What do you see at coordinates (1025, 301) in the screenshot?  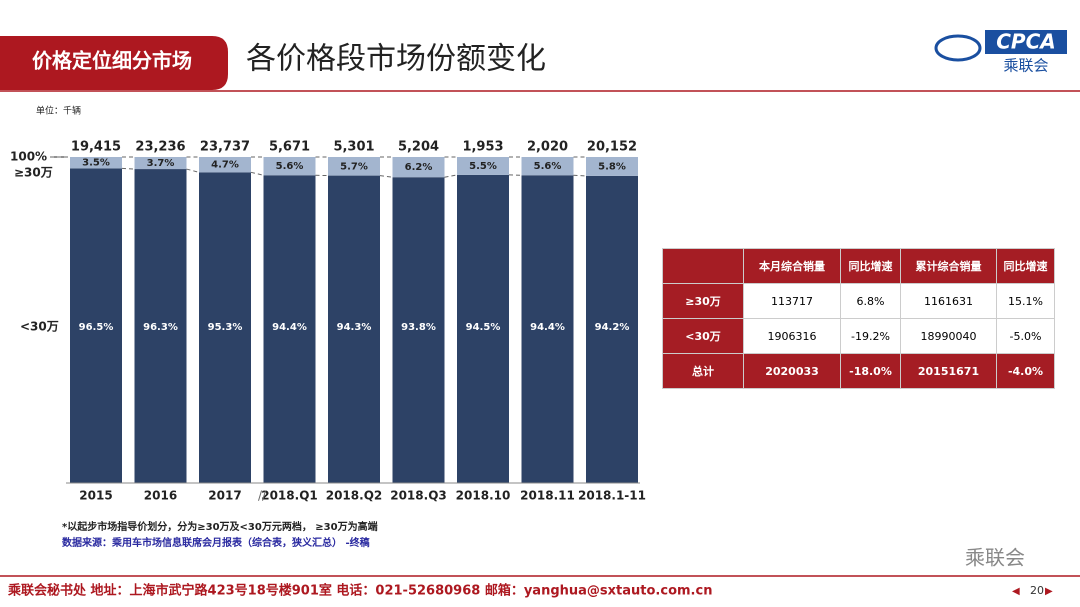 I see `table-cell: 15.1%` at bounding box center [1025, 301].